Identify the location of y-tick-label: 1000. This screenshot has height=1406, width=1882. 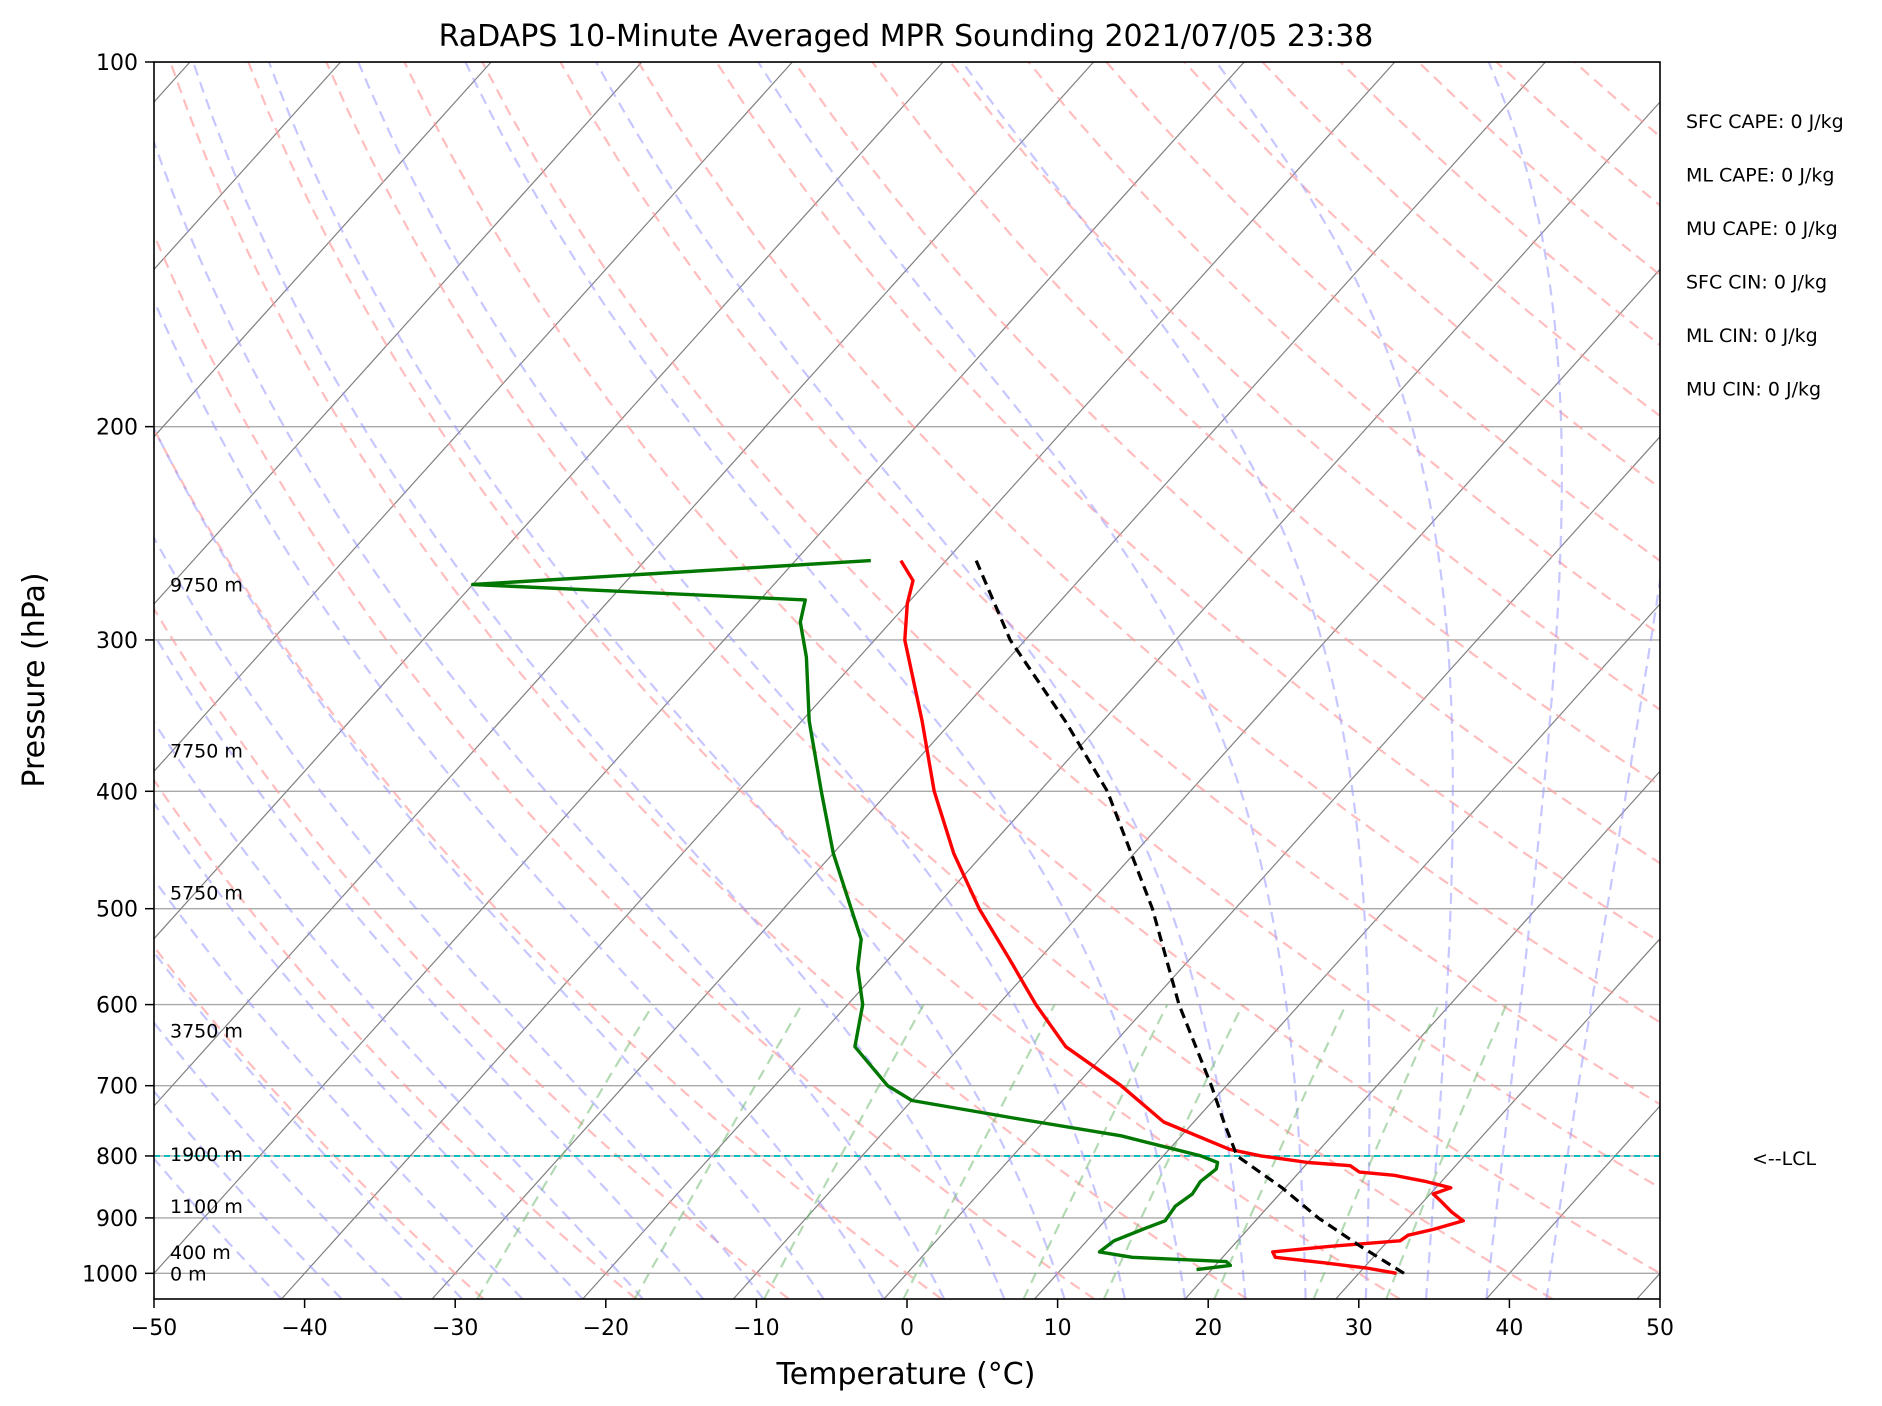
(110, 1274).